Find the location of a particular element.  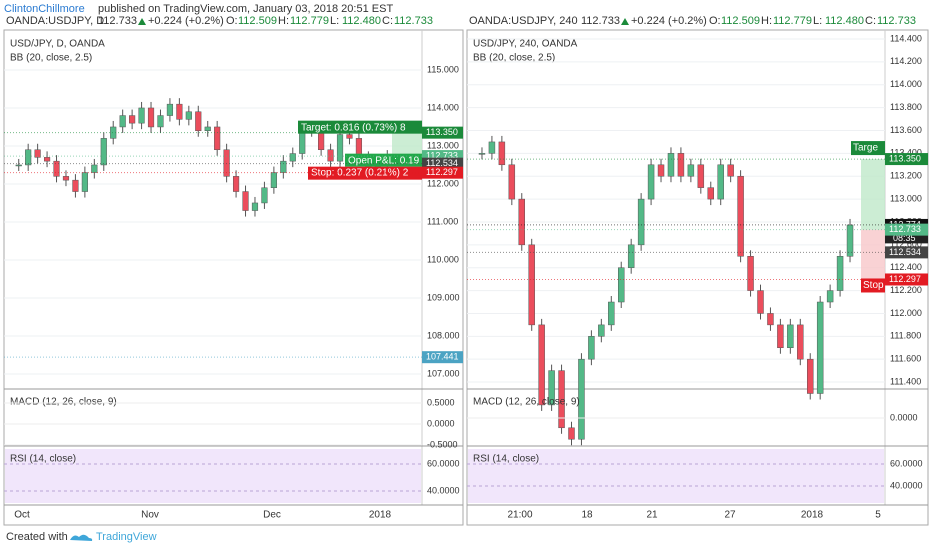

rsi-tick-label: 60.0000 is located at coordinates (906, 463).